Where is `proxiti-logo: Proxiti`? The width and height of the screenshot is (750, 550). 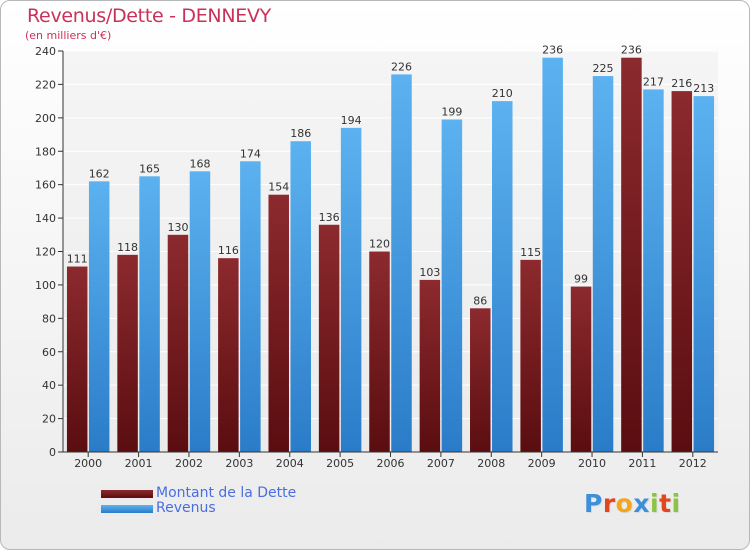 proxiti-logo: Proxiti is located at coordinates (632, 503).